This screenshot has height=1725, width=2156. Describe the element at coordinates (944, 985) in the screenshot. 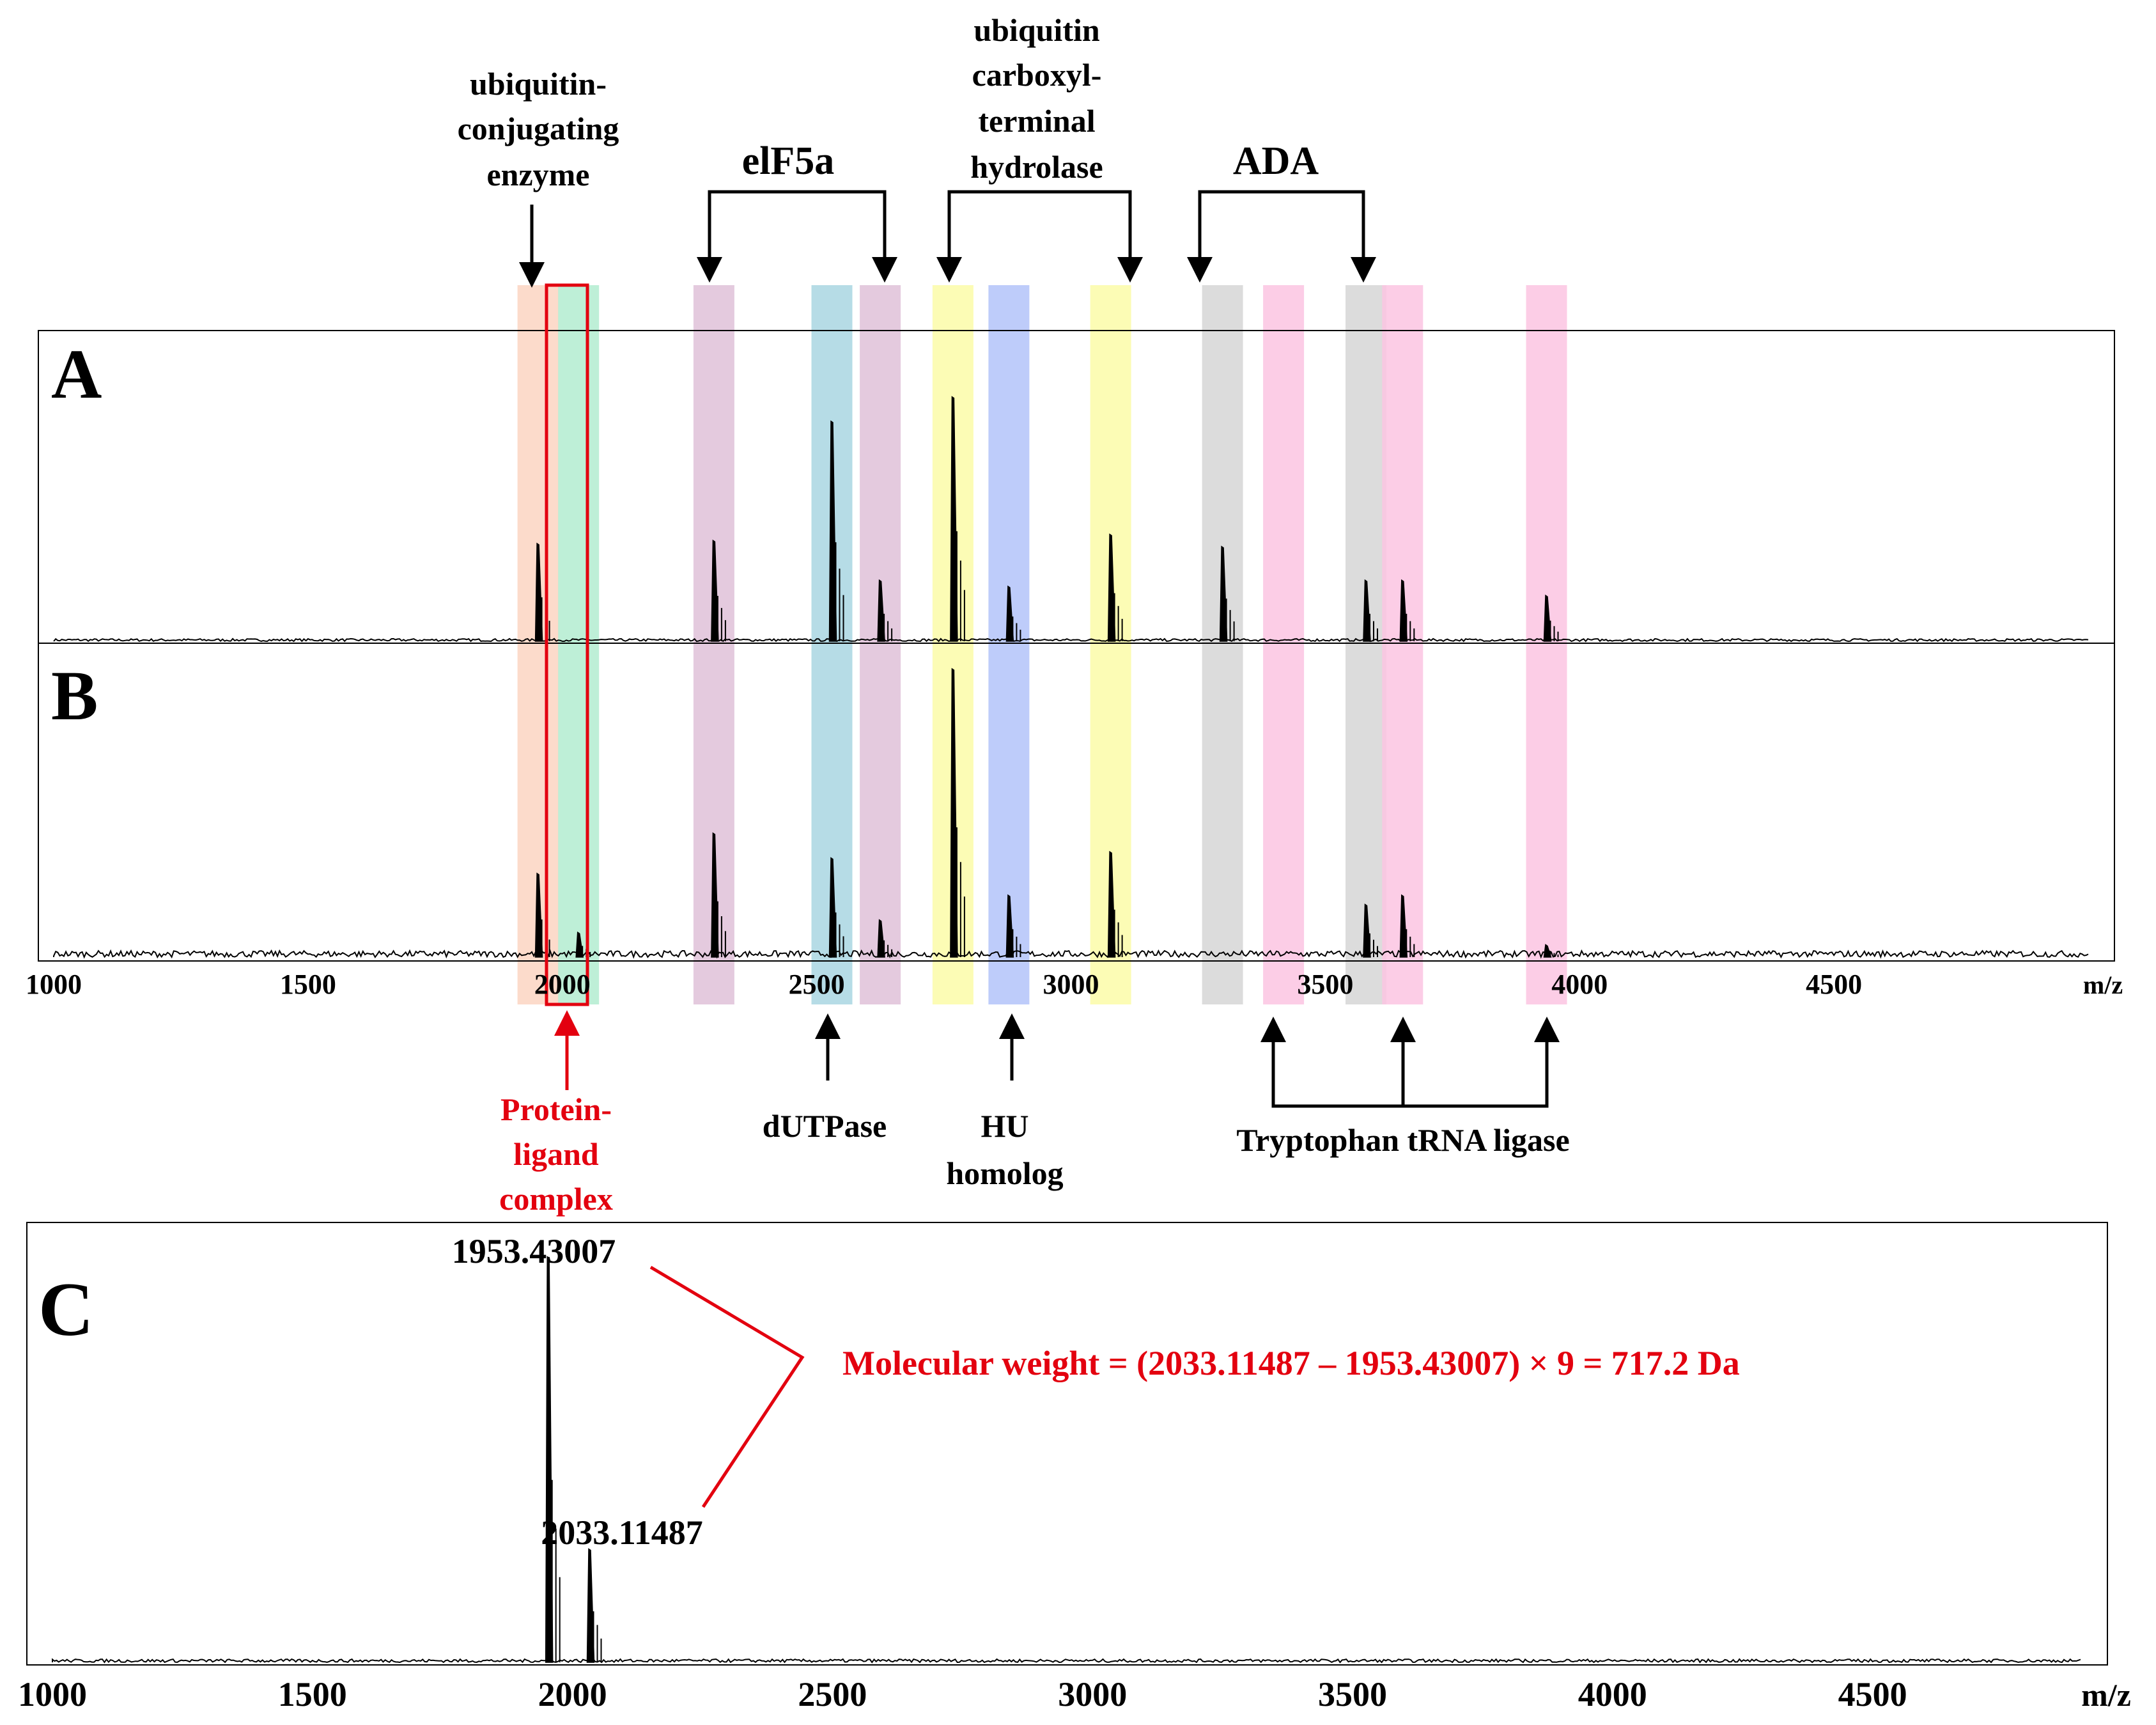

I see `x-axis-b: 1000 1500 2000 2500 3000 3500 4000 4500` at that location.